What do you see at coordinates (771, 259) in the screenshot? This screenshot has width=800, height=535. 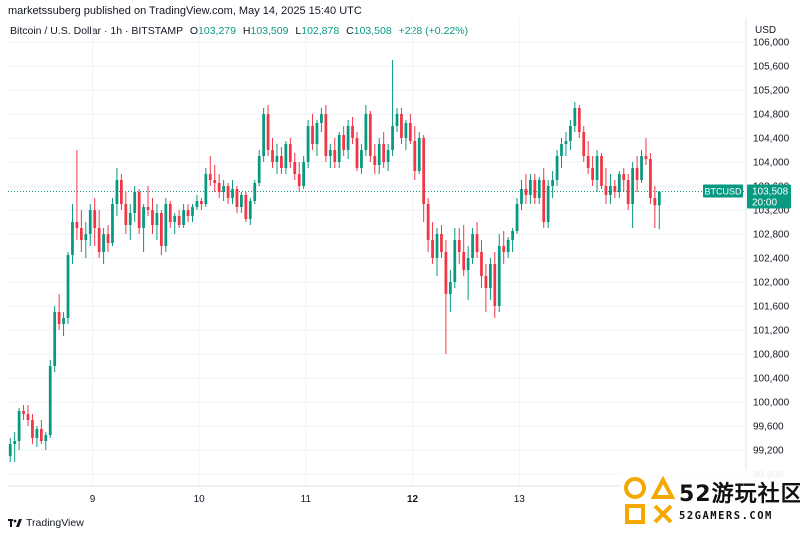 I see `price-tick-label: 102,400` at bounding box center [771, 259].